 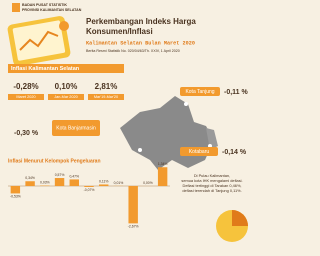 I want to click on subtitle: Kalimantan Selatan Bulan Maret 2020, so click(x=140, y=43).